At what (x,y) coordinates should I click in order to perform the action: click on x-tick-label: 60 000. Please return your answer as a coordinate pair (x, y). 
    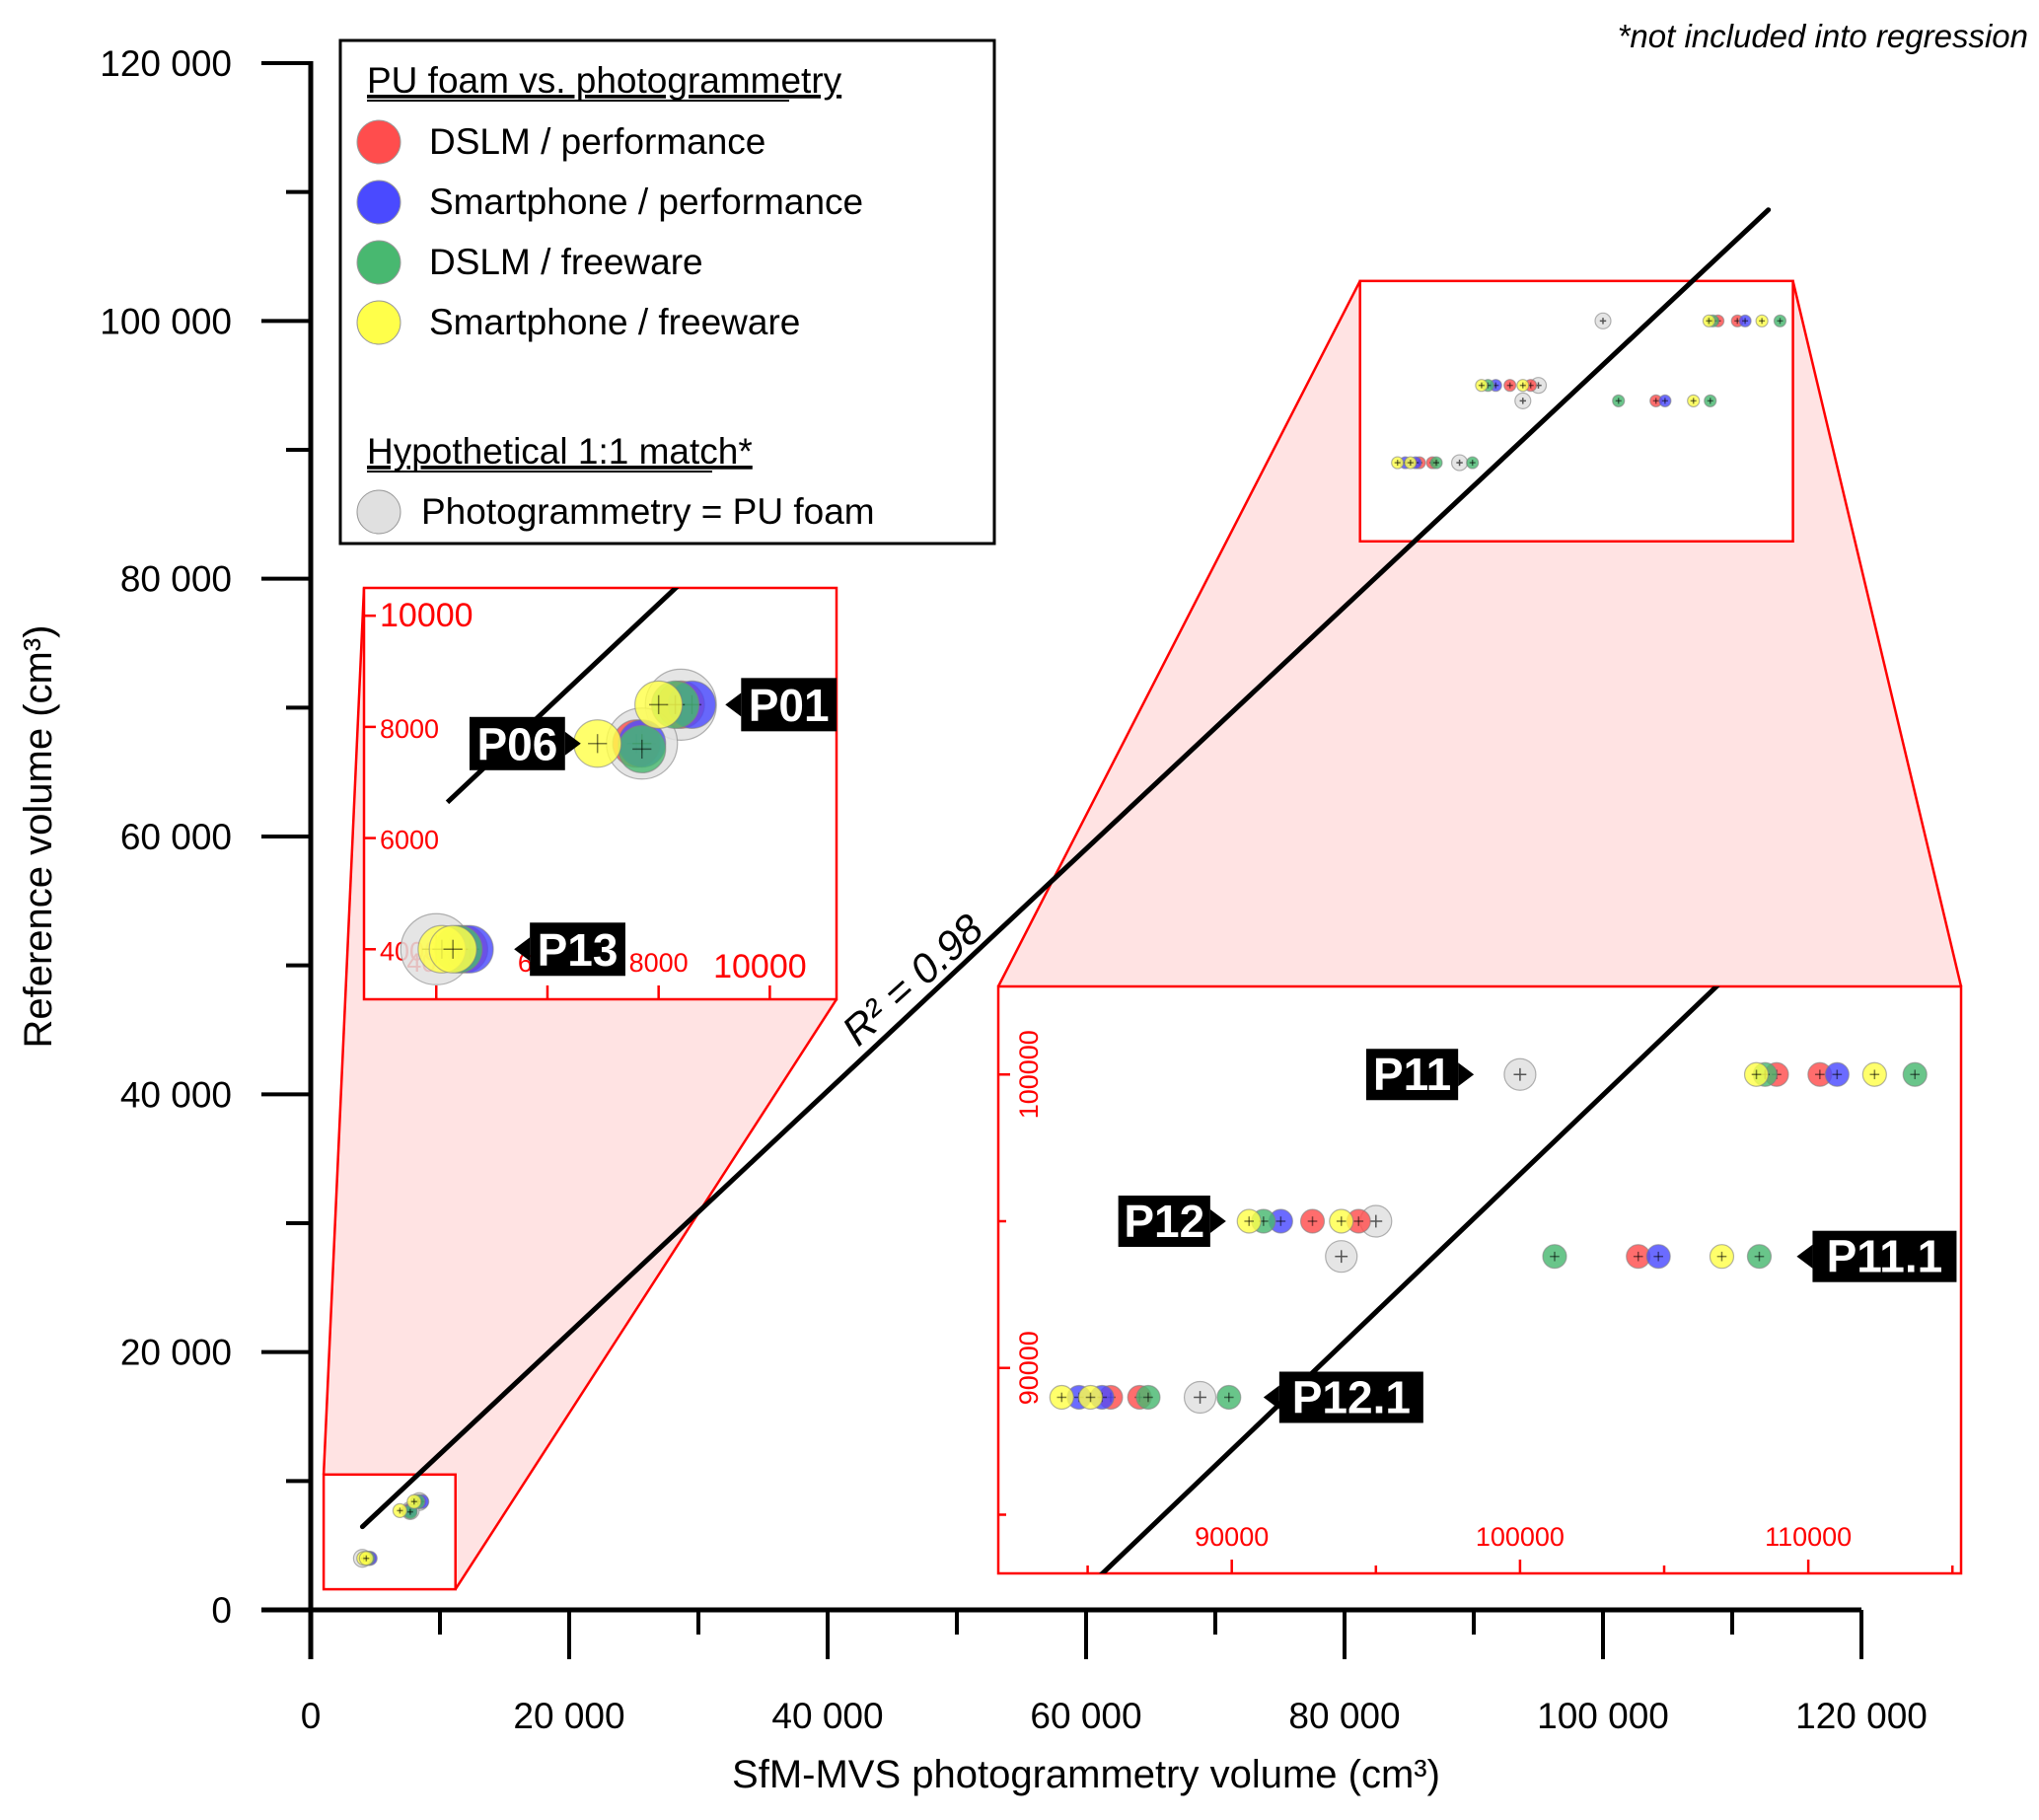
    Looking at the image, I should click on (1085, 1716).